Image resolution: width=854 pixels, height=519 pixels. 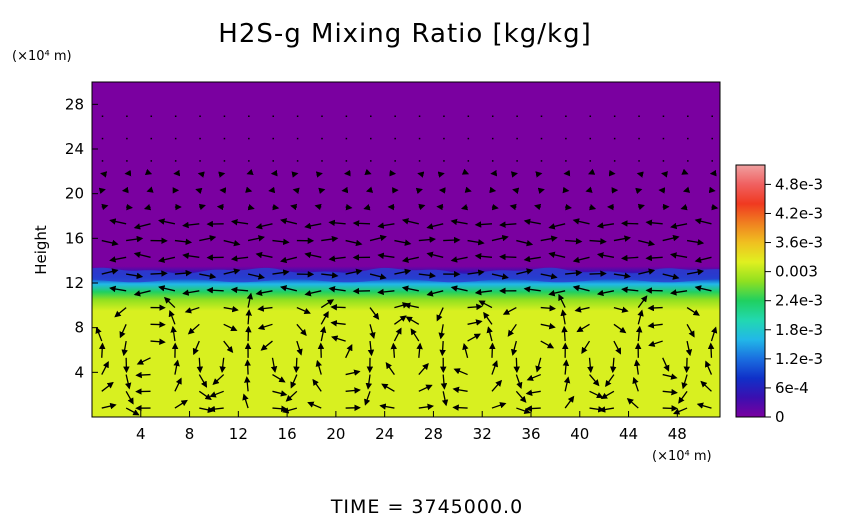 I want to click on colorbar-tick-label: 4.2e-3, so click(x=799, y=213).